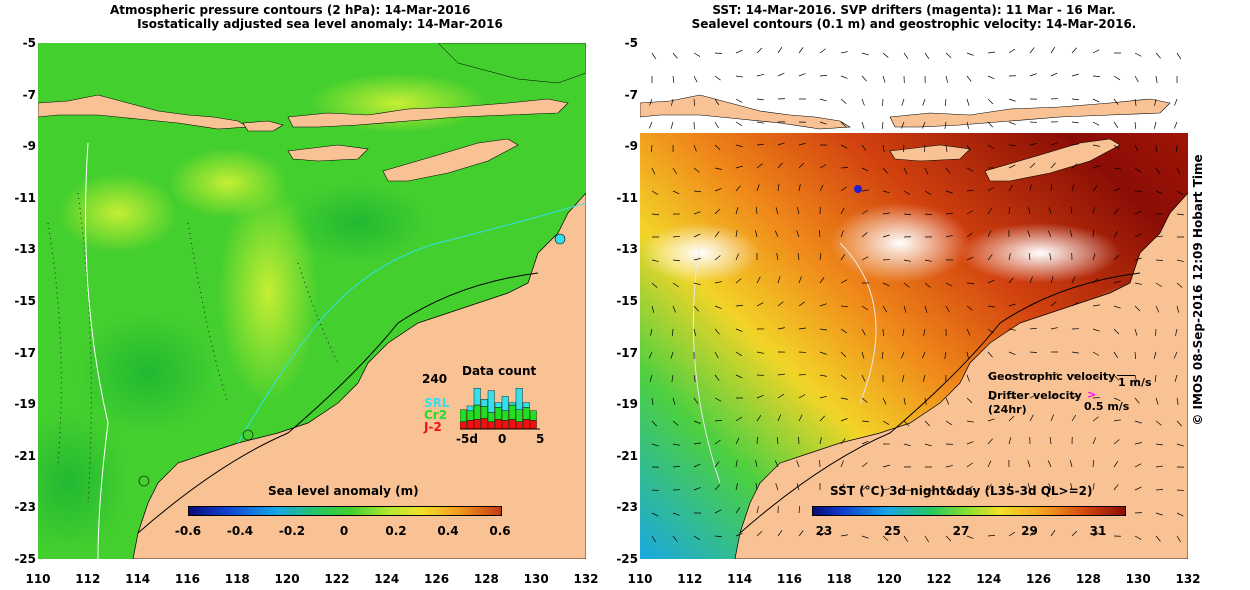 The image size is (1250, 590). Describe the element at coordinates (499, 371) in the screenshot. I see `data-count-title: Data count` at that location.